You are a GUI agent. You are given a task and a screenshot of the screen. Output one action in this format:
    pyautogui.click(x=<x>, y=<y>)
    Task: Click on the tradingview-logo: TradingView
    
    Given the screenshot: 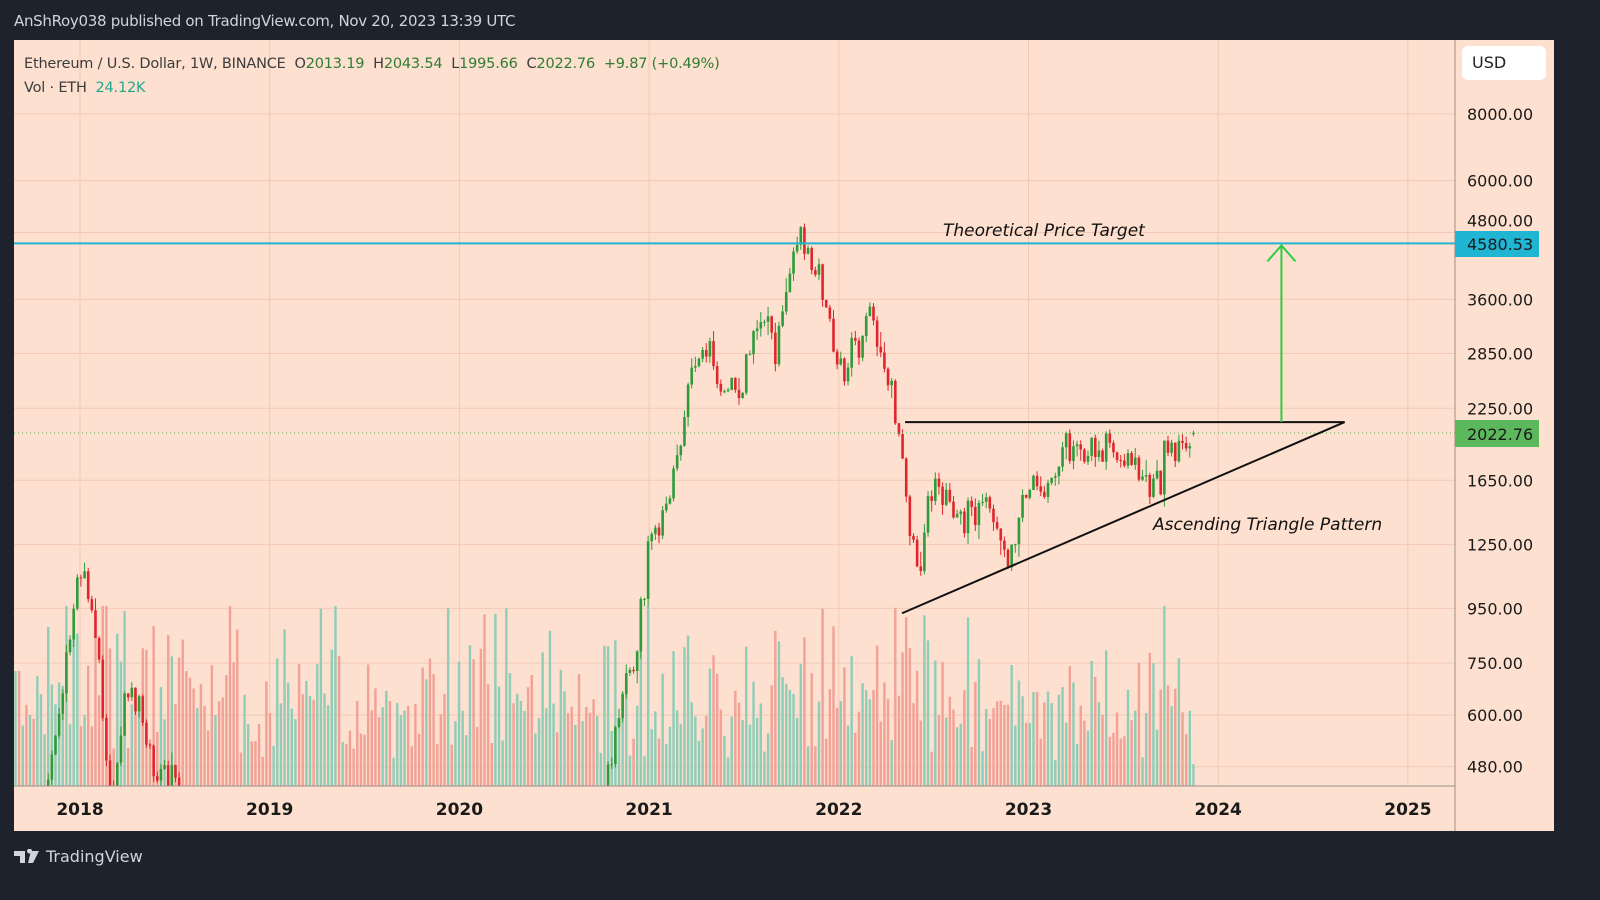 What is the action you would take?
    pyautogui.click(x=78, y=856)
    